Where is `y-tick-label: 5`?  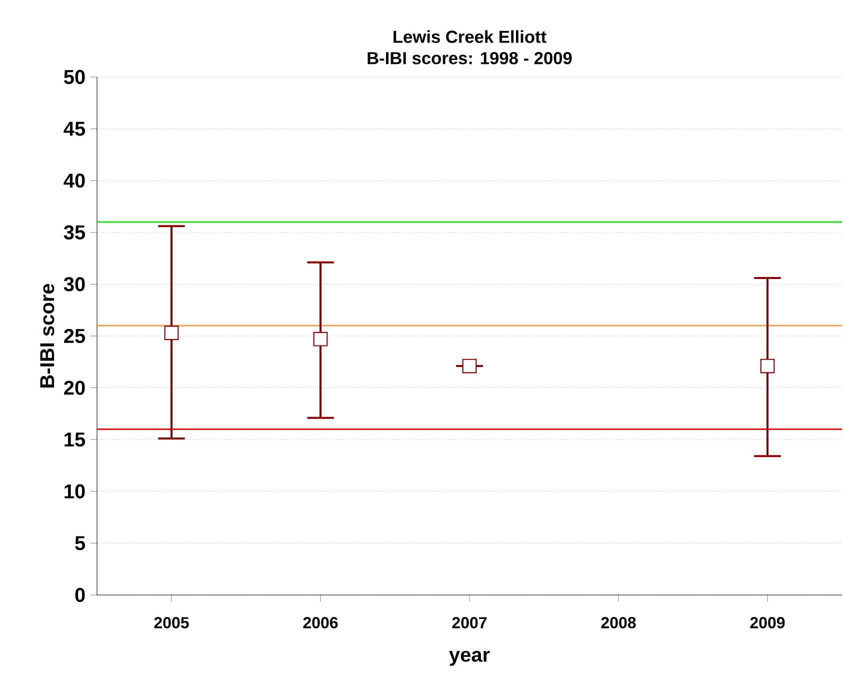
y-tick-label: 5 is located at coordinates (80, 543).